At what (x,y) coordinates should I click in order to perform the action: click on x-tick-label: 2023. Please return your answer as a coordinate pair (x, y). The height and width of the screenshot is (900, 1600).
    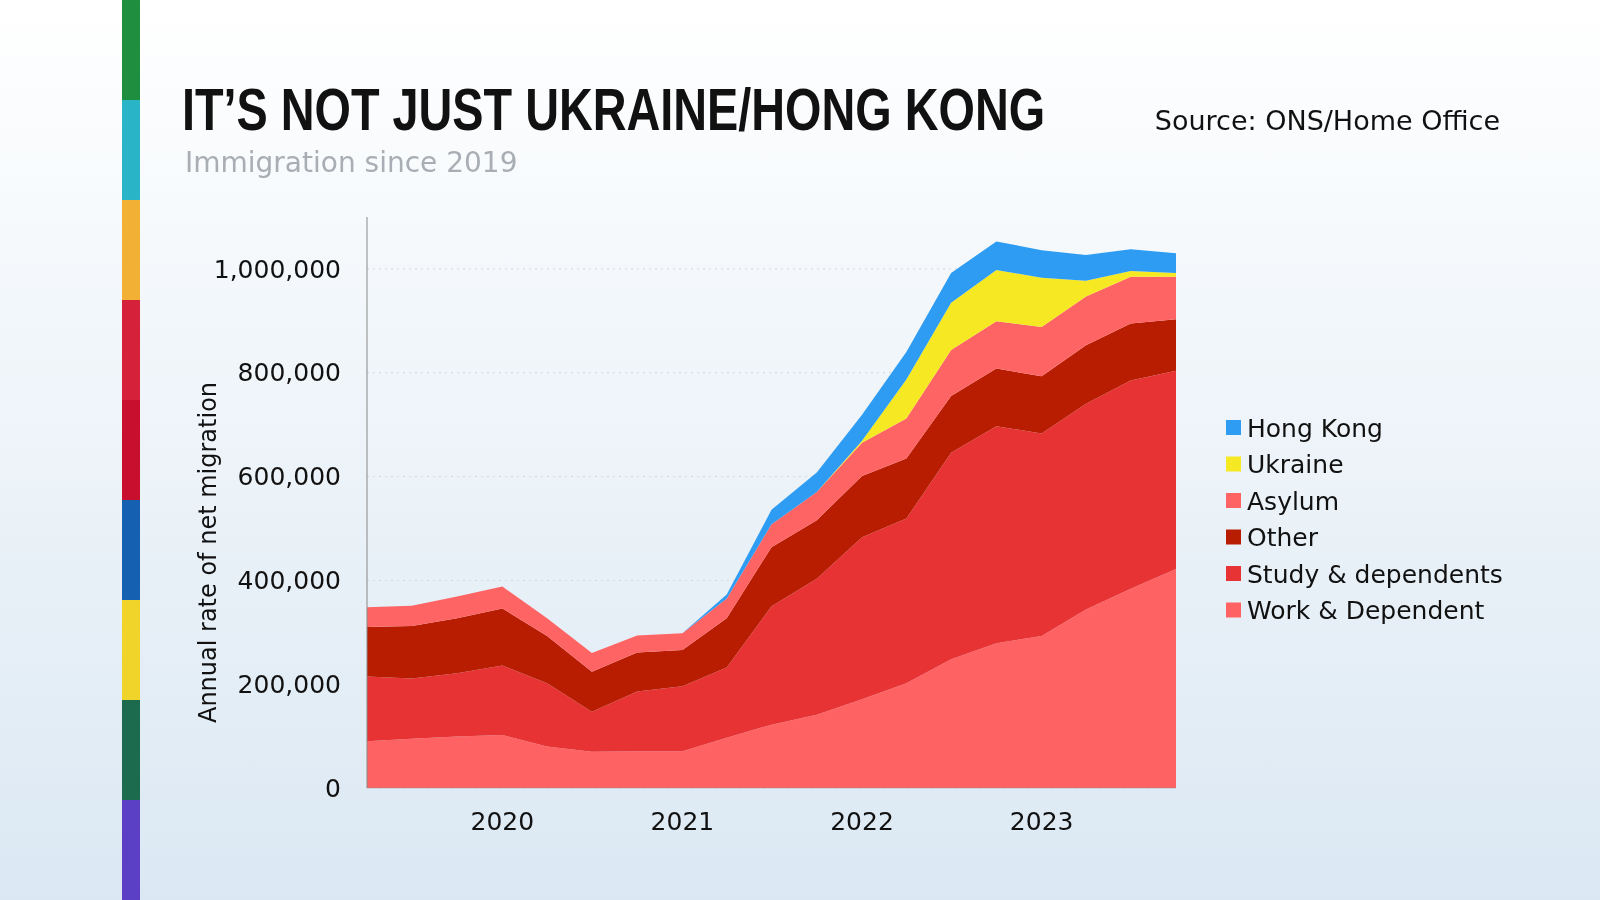
    Looking at the image, I should click on (1041, 821).